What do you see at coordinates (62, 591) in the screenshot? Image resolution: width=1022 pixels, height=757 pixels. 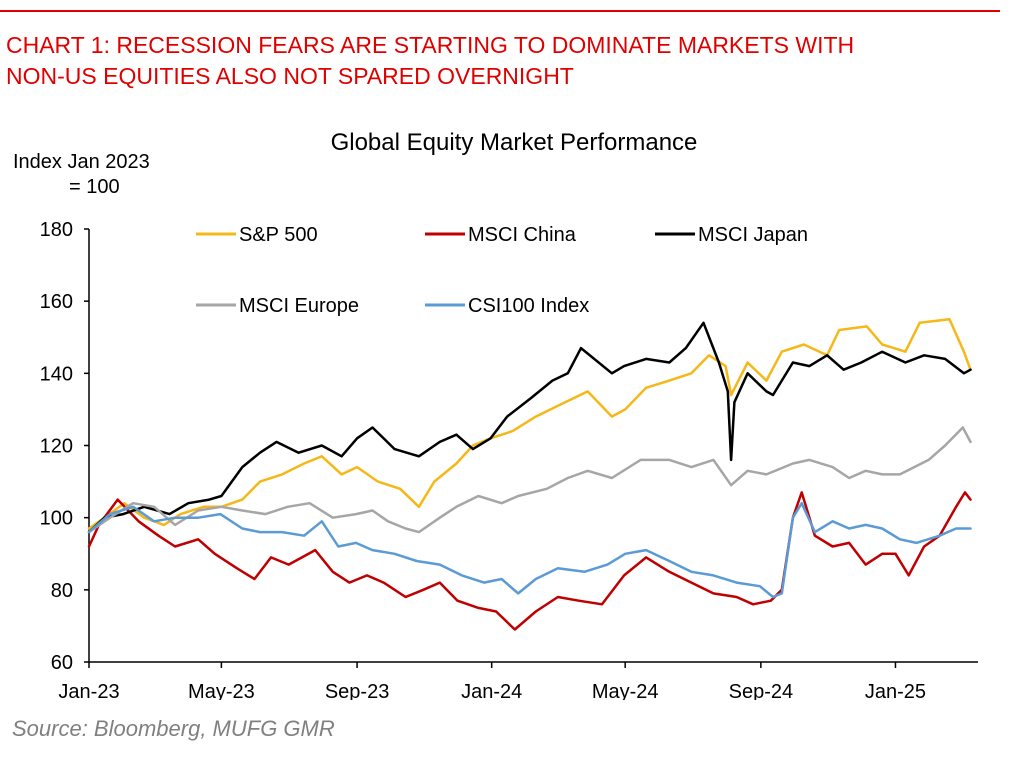 I see `y-tick-label: 80` at bounding box center [62, 591].